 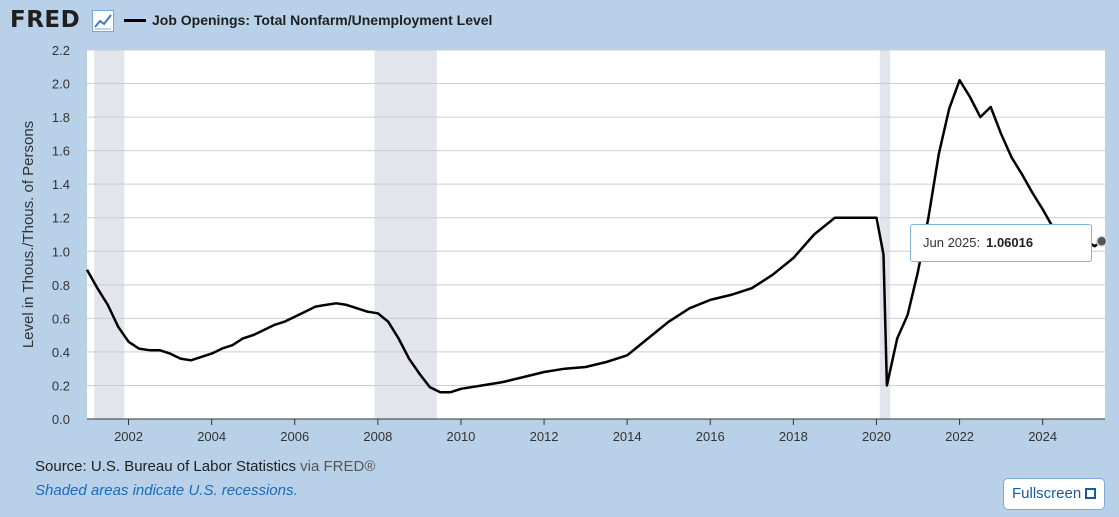 I want to click on x-tick-label: 2022, so click(x=959, y=436).